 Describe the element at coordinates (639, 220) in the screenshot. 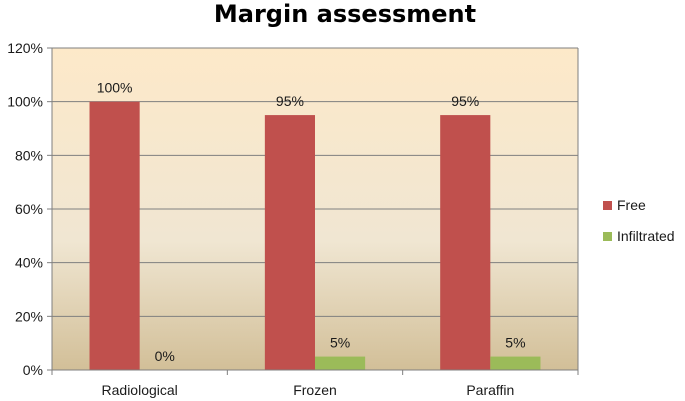

I see `legend: Free Infiltrated` at that location.